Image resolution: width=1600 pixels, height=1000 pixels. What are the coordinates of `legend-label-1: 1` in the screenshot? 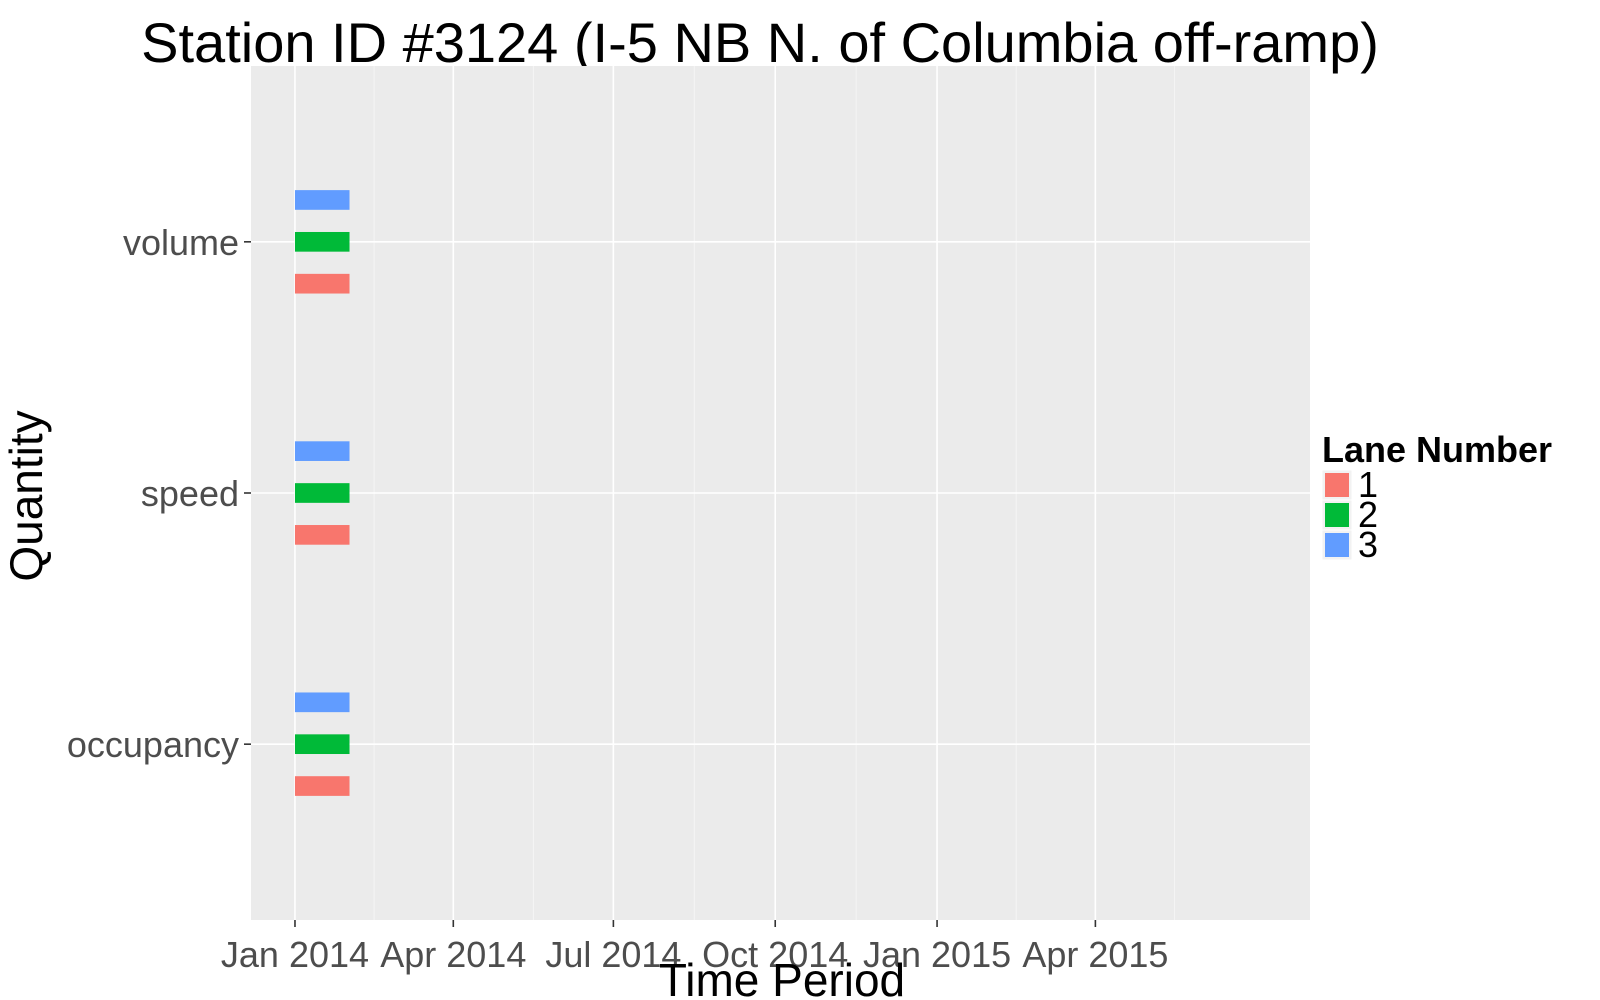 It's located at (1368, 484).